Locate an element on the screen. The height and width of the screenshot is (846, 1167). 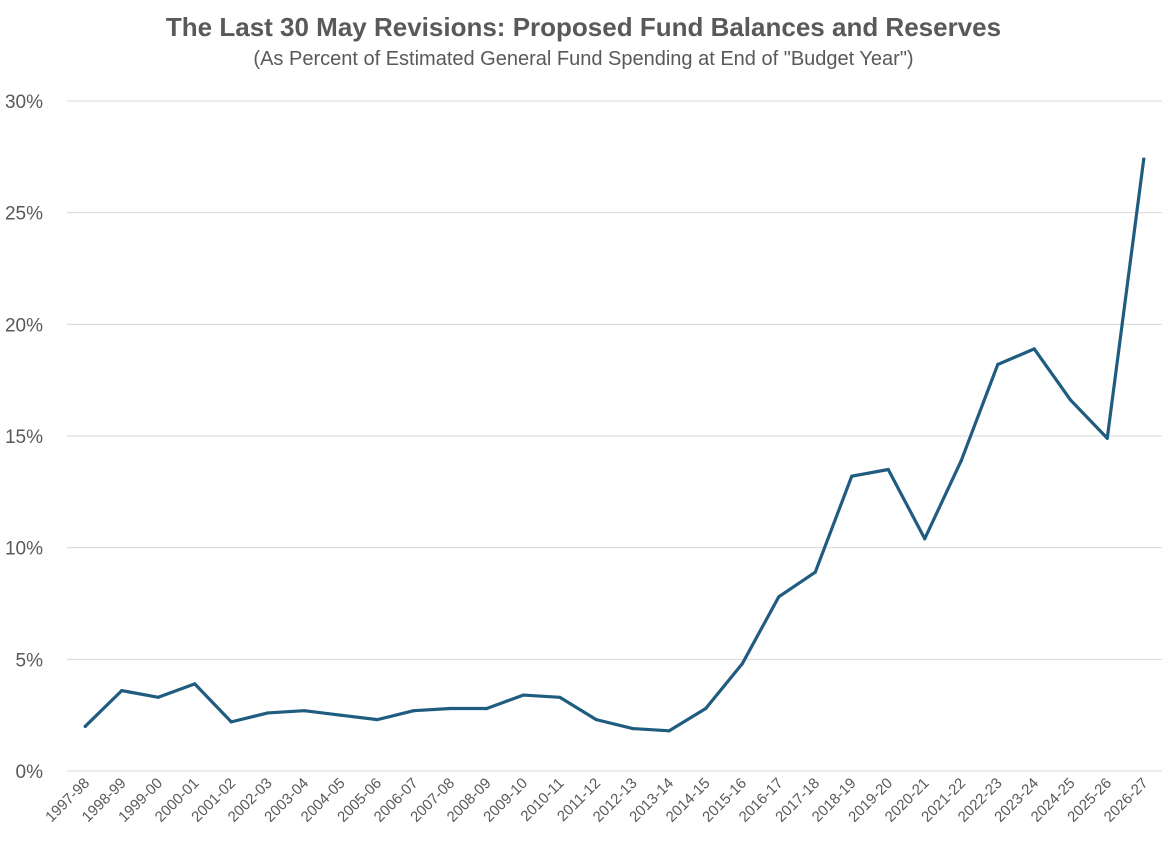
y-tick-label: 20% is located at coordinates (24, 325).